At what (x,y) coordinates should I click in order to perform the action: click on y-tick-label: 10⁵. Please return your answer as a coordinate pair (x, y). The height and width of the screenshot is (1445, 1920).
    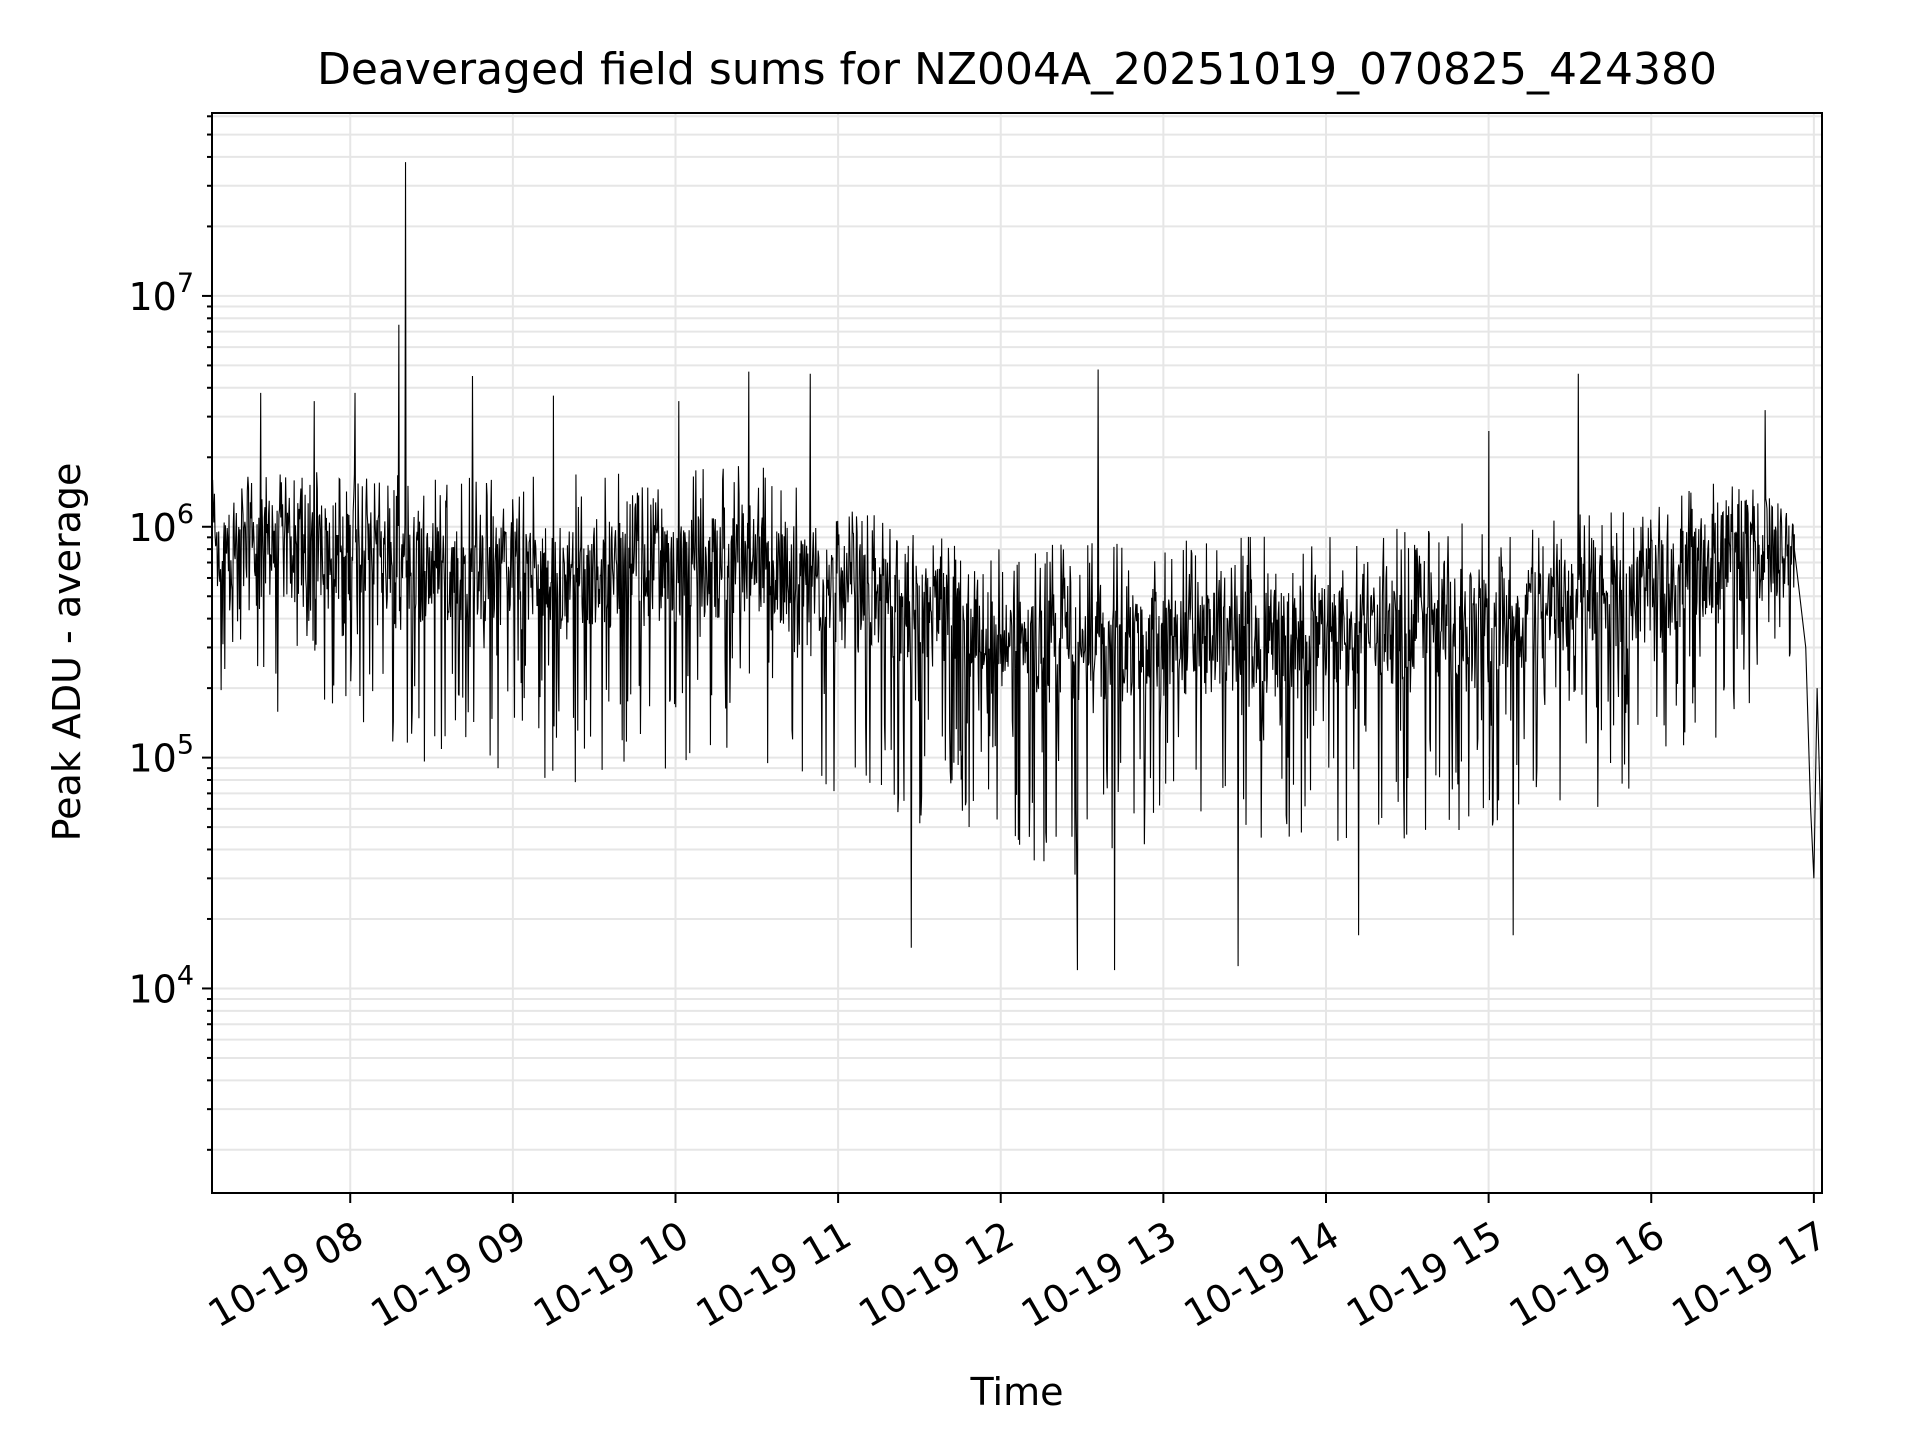
    Looking at the image, I should click on (161, 755).